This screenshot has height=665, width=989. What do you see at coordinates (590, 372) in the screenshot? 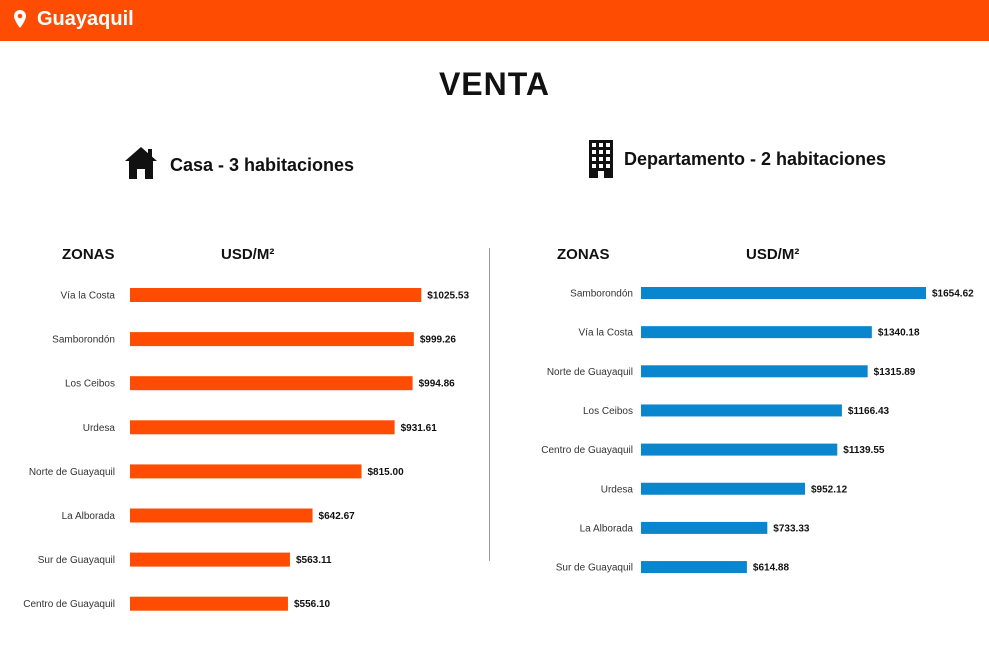
I see `apartment-category-label: Norte de Guayaquil` at bounding box center [590, 372].